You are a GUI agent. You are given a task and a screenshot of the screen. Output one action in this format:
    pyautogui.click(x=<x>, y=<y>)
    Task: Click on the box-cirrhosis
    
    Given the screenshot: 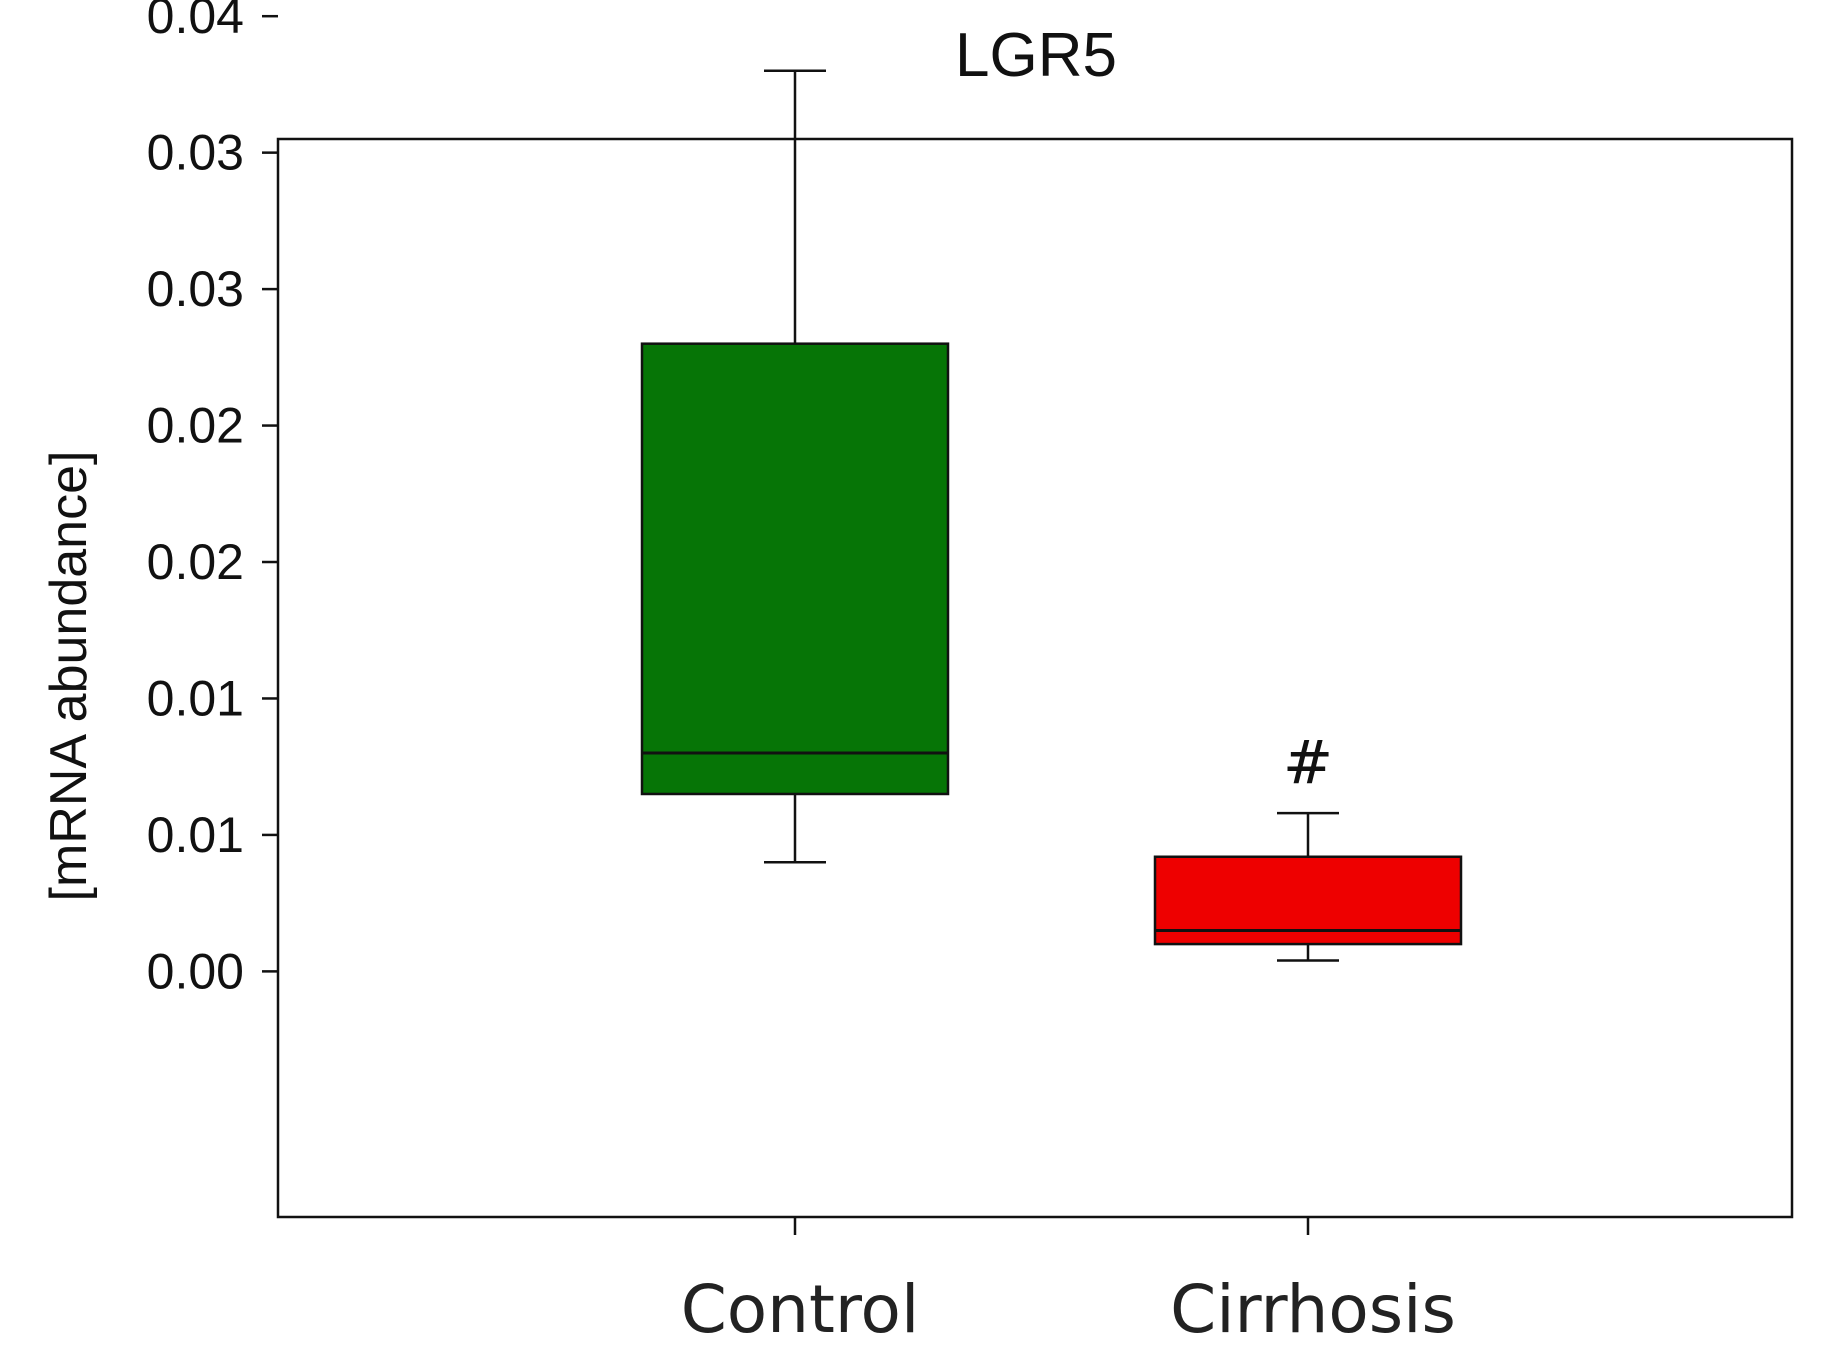 What is the action you would take?
    pyautogui.click(x=1308, y=886)
    